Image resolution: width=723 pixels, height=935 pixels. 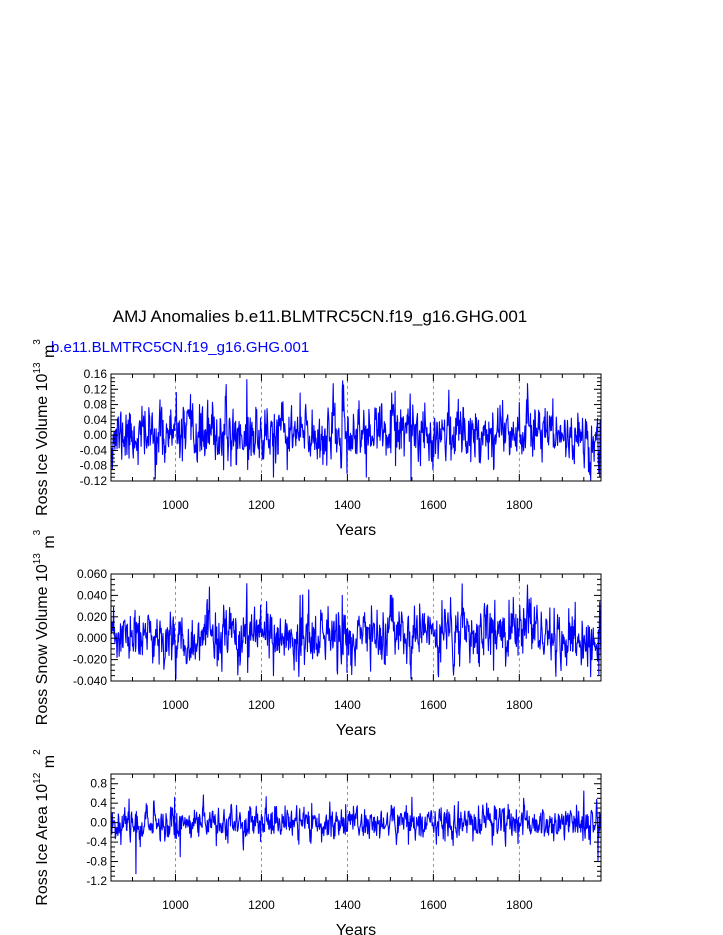 What do you see at coordinates (90, 681) in the screenshot?
I see `y-tick-label: -0.040` at bounding box center [90, 681].